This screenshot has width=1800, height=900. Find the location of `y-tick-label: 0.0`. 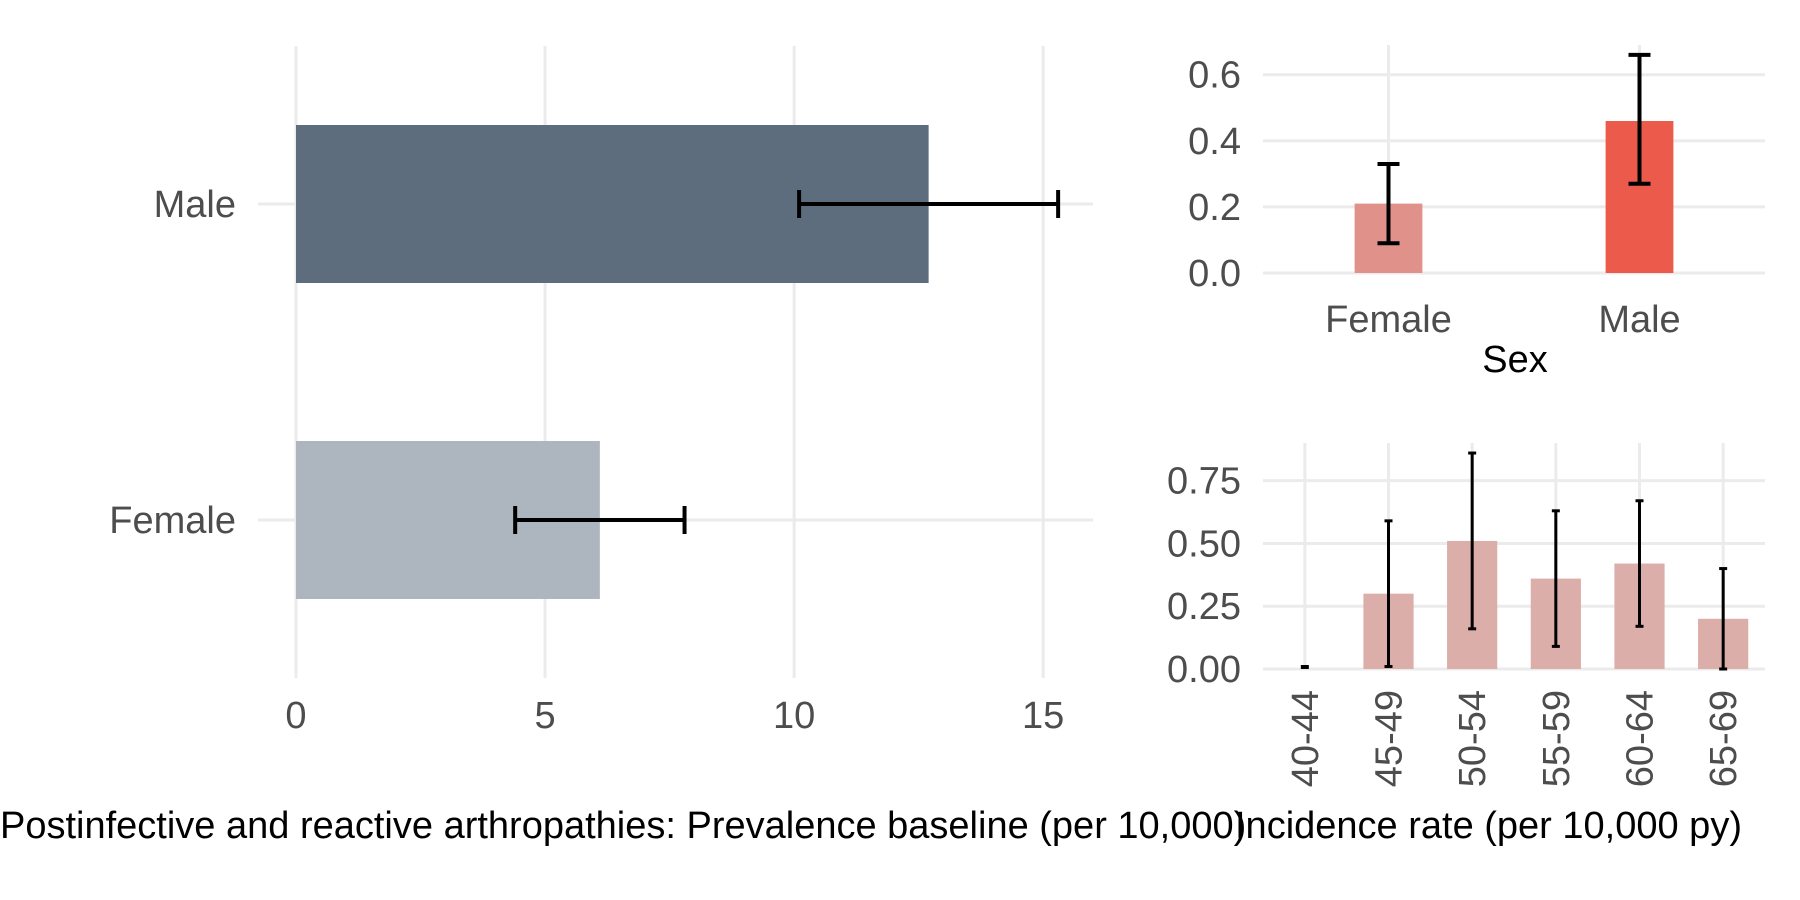

y-tick-label: 0.0 is located at coordinates (1214, 274).